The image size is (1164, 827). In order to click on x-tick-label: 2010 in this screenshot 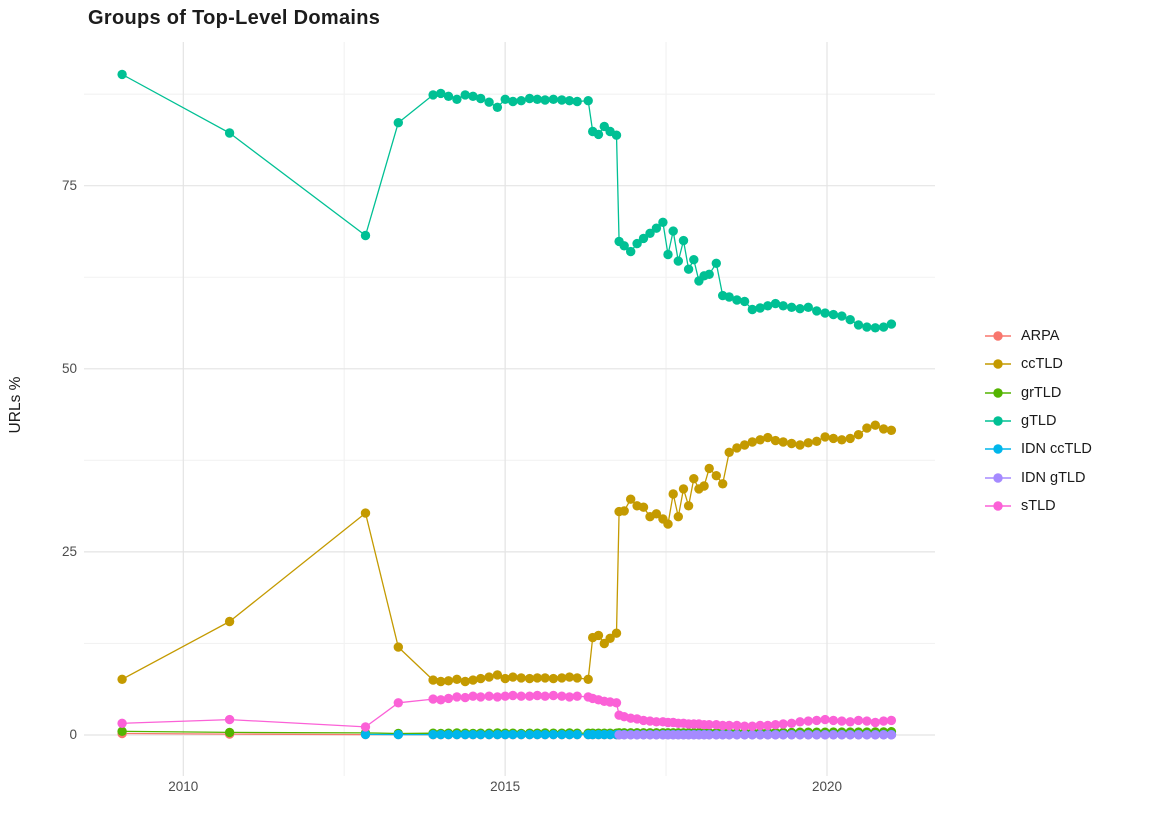, I will do `click(183, 786)`.